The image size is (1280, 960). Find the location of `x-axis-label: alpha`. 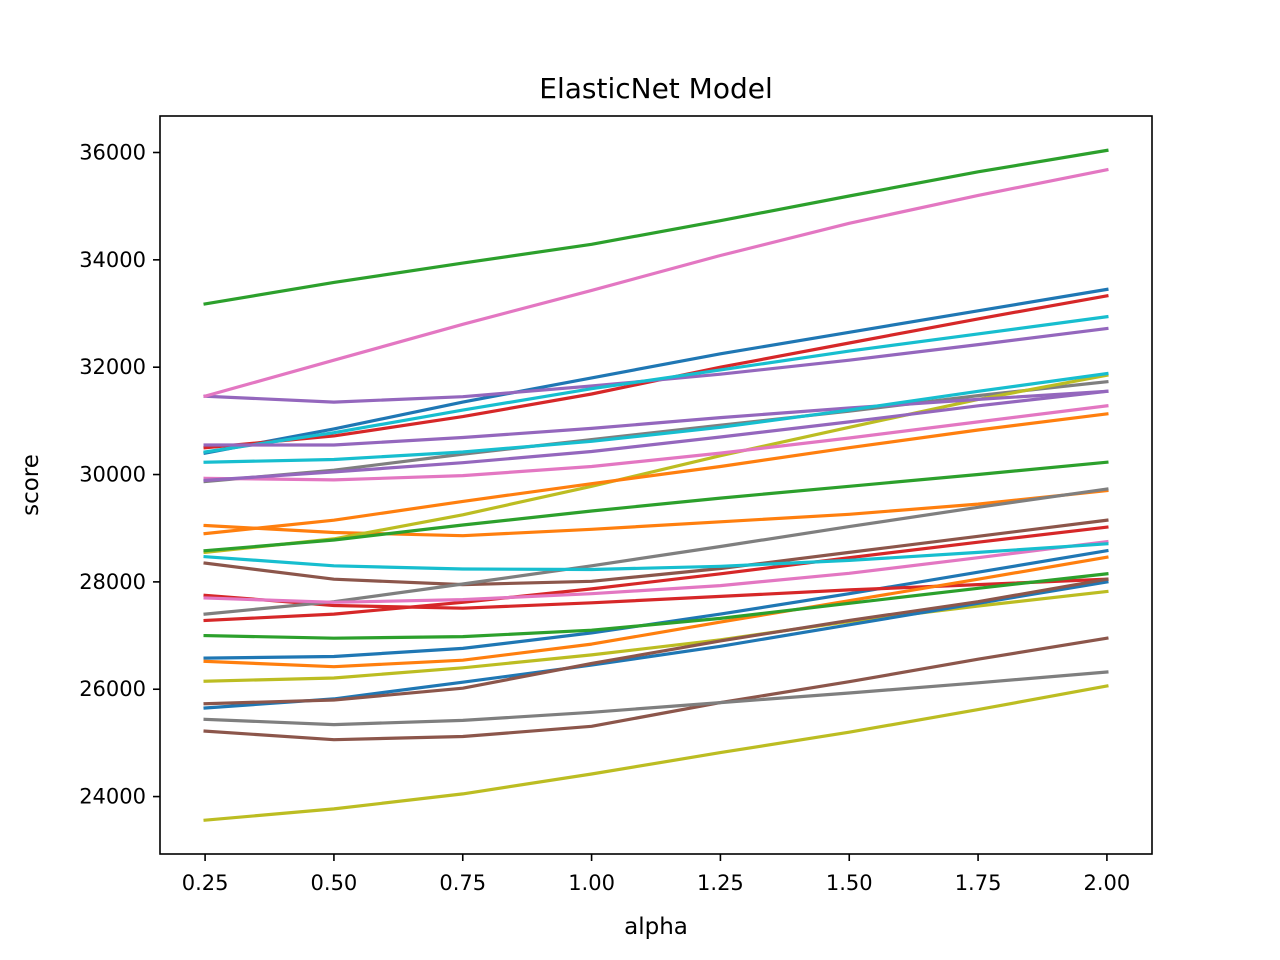

x-axis-label: alpha is located at coordinates (656, 927).